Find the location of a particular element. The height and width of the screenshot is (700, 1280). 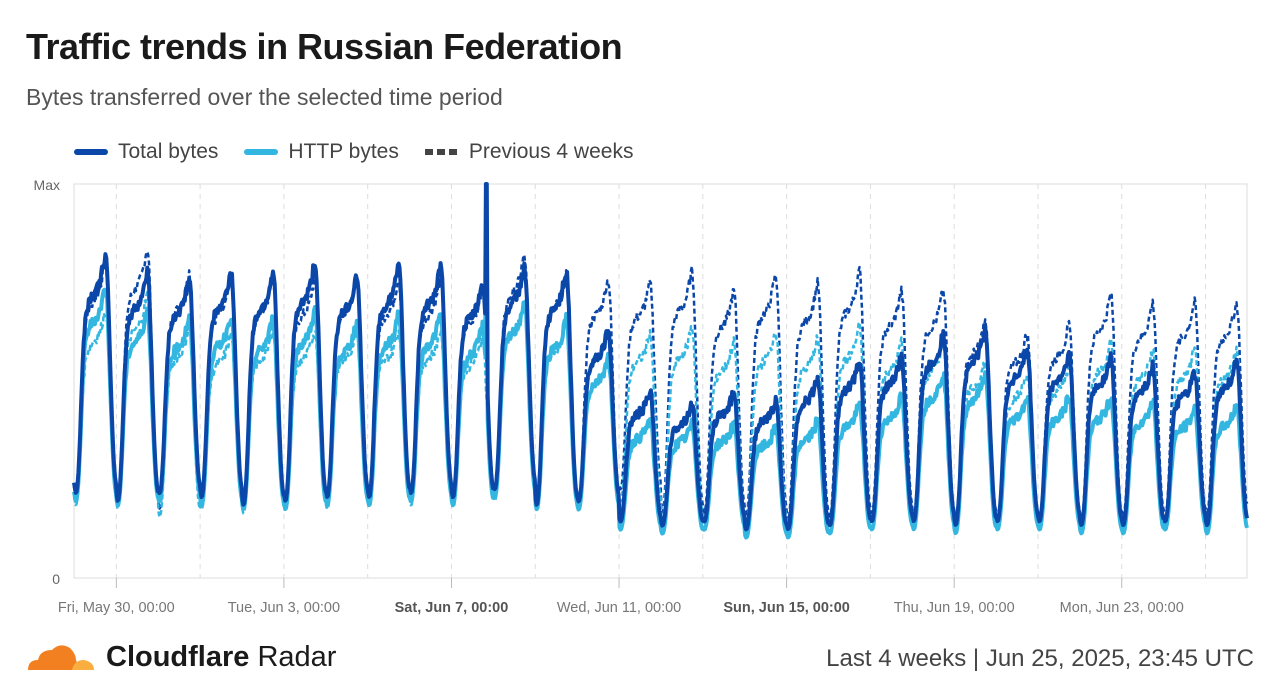

y-tick-max: Max is located at coordinates (47, 185).